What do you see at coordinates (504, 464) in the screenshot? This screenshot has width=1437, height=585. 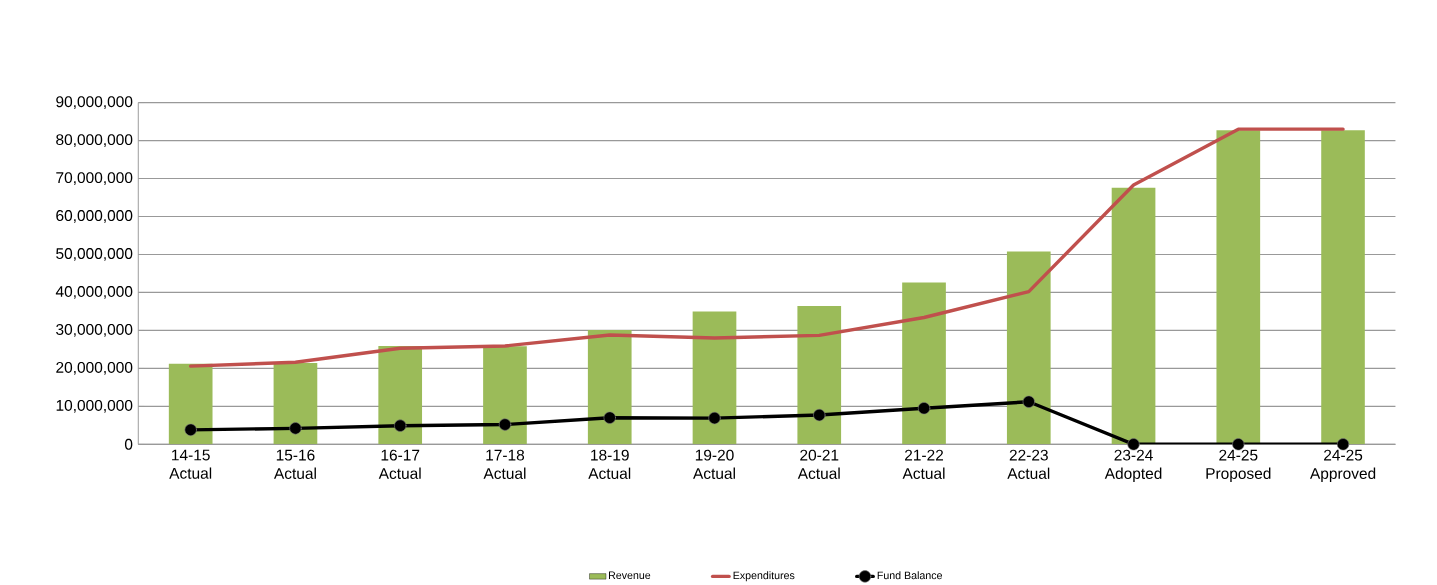 I see `x-tick-label: 17-18 Actual` at bounding box center [504, 464].